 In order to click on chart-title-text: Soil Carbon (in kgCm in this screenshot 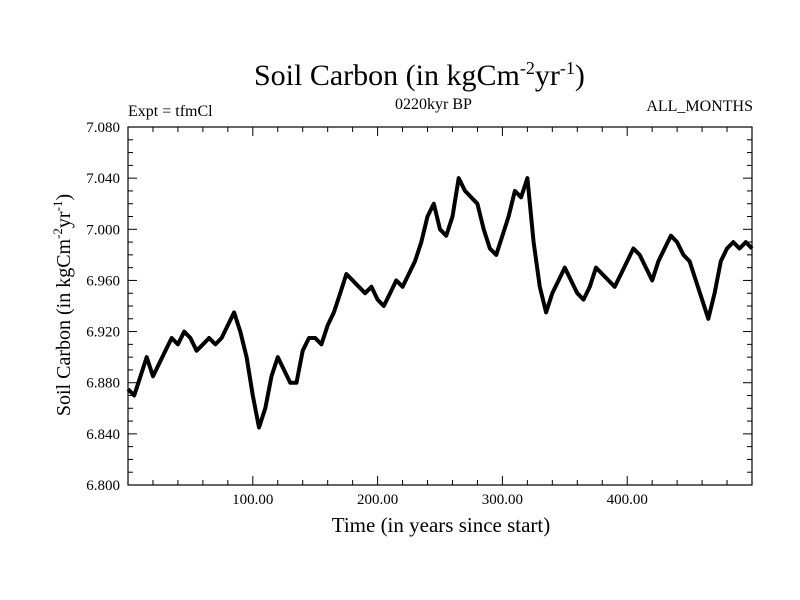, I will do `click(387, 75)`.